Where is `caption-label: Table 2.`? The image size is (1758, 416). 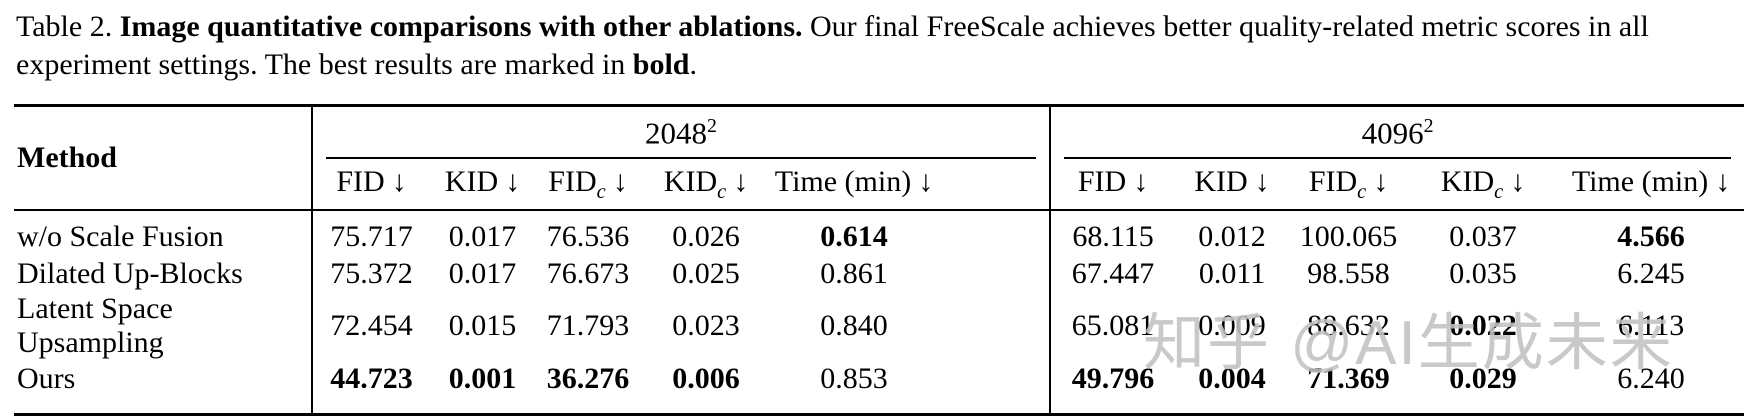
caption-label: Table 2. is located at coordinates (64, 26).